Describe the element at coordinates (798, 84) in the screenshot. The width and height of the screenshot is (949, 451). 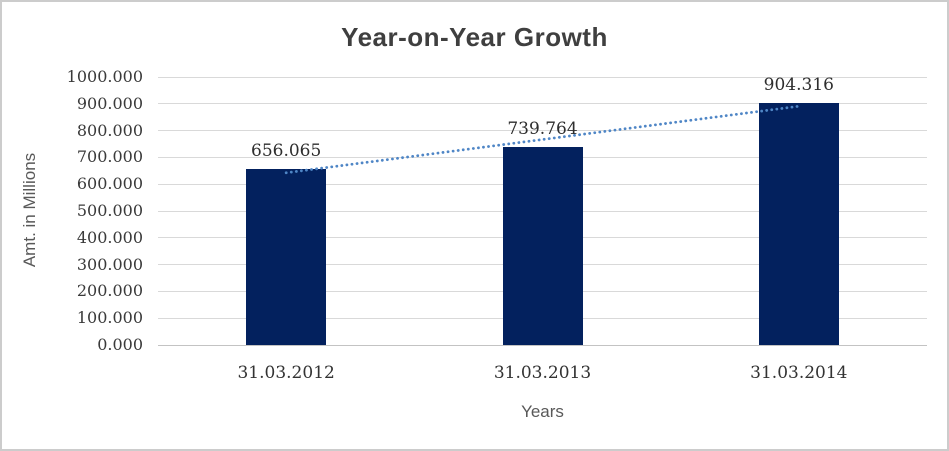
I see `bar-data-label: 904.316` at that location.